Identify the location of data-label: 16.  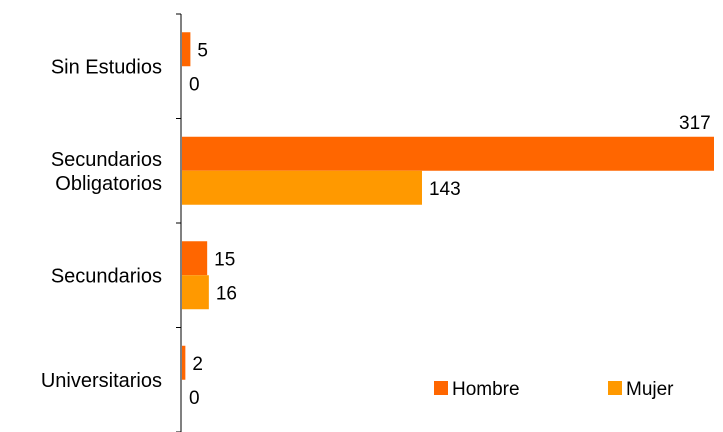
(226, 293).